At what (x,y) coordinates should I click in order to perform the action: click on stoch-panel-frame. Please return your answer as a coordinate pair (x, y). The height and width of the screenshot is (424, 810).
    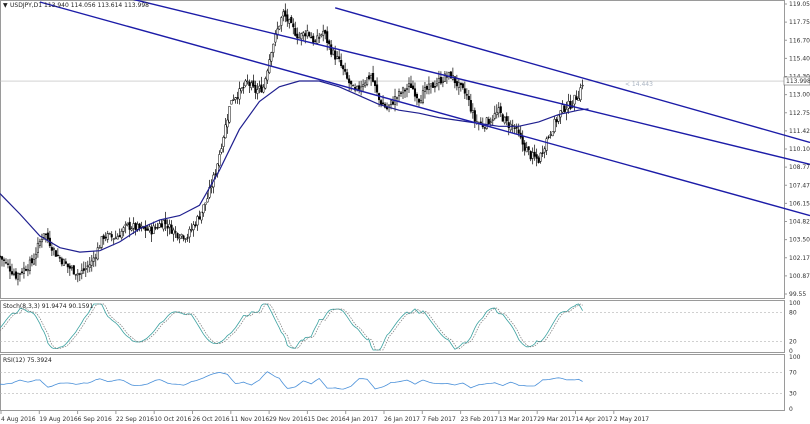
    Looking at the image, I should click on (392, 326).